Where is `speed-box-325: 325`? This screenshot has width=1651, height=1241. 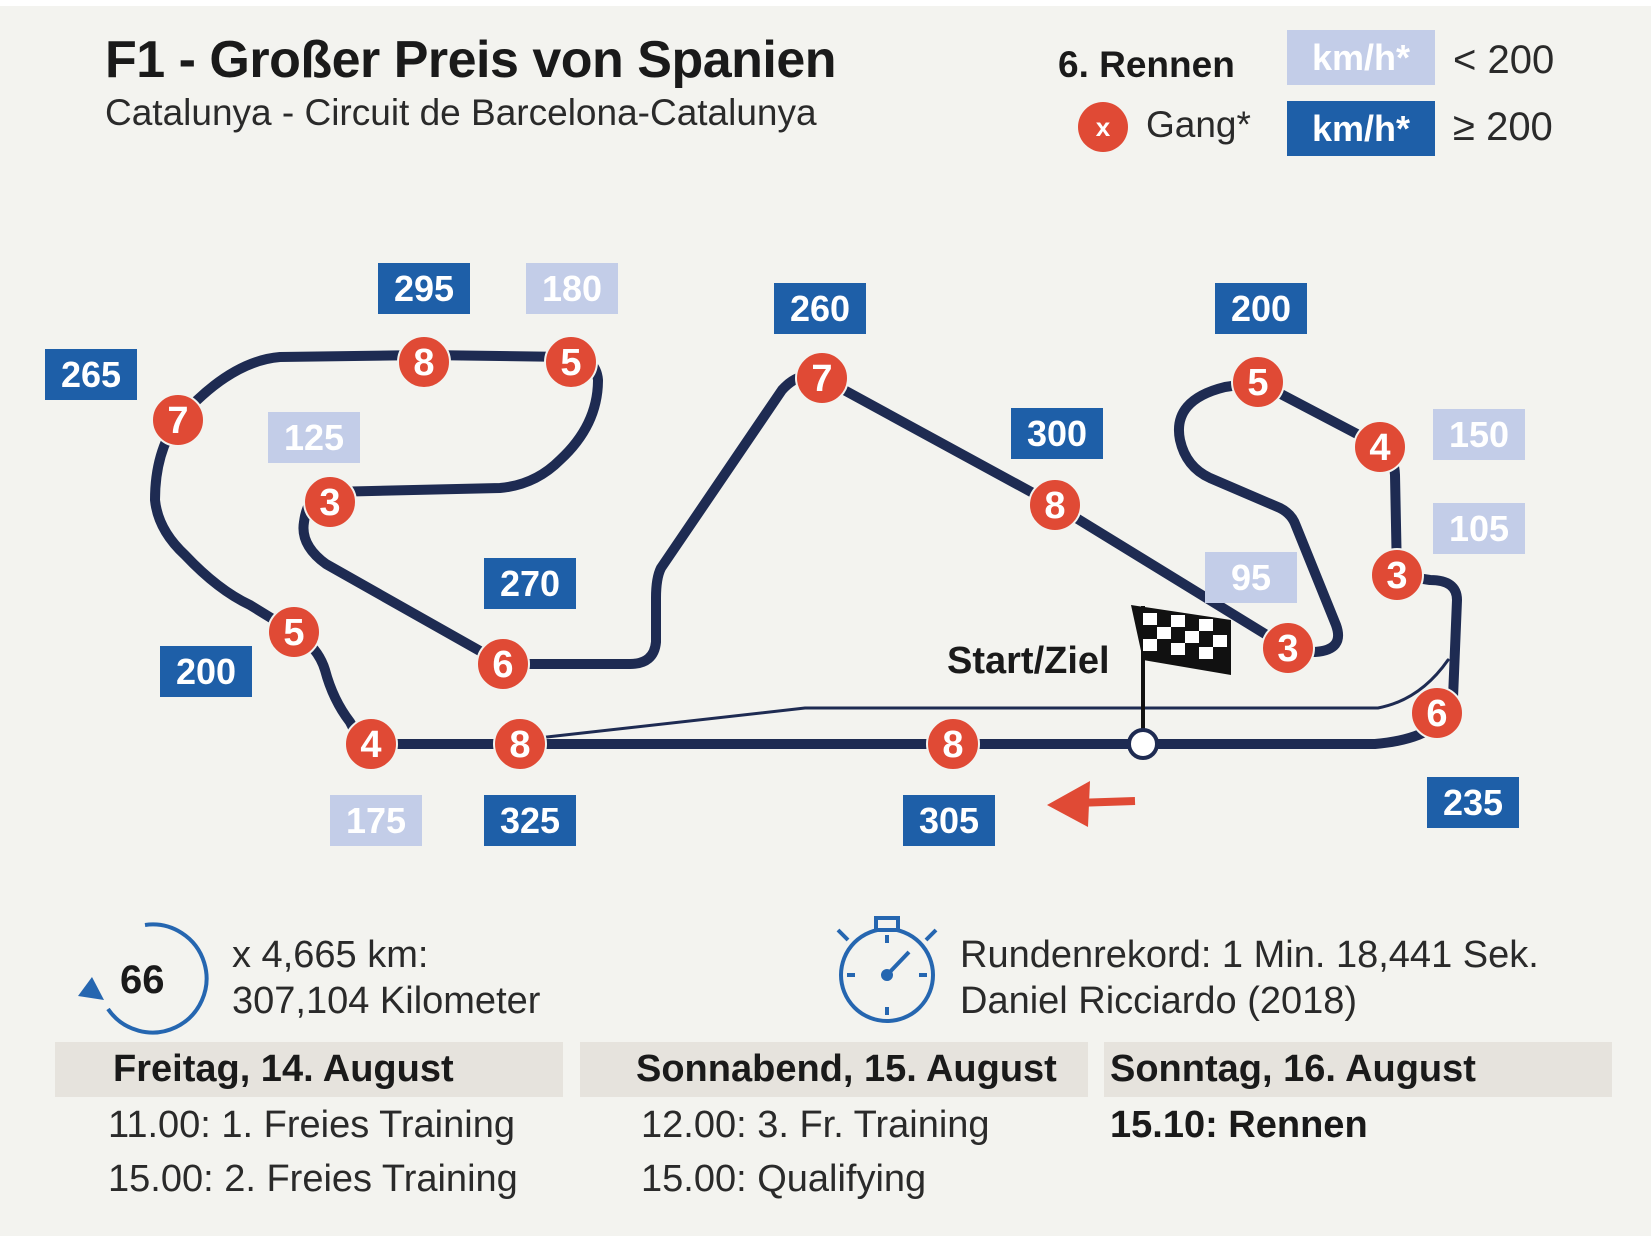 speed-box-325: 325 is located at coordinates (530, 820).